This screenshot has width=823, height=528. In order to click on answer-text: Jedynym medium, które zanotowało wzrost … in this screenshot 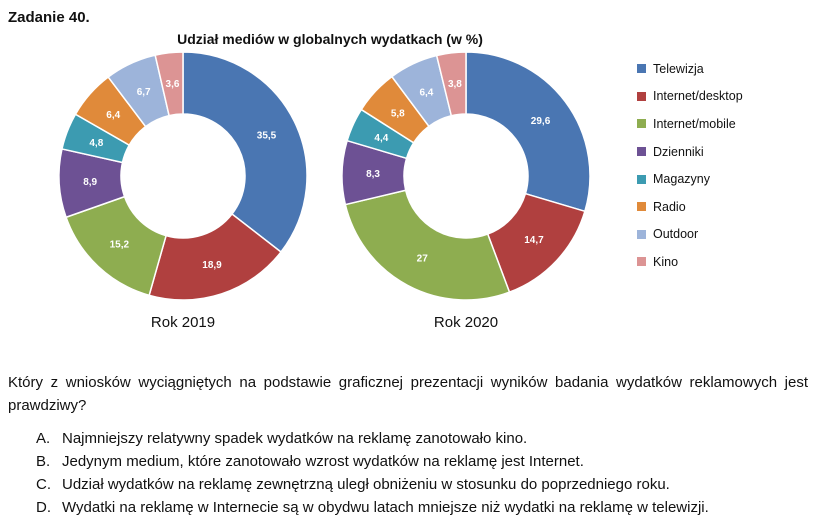, I will do `click(323, 461)`.